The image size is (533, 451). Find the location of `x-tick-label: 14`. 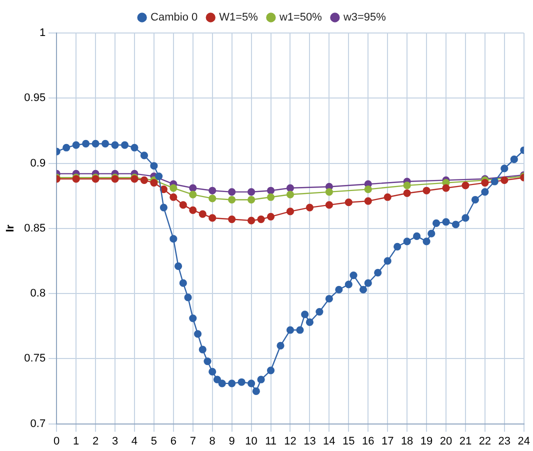

x-tick-label: 14 is located at coordinates (329, 441).